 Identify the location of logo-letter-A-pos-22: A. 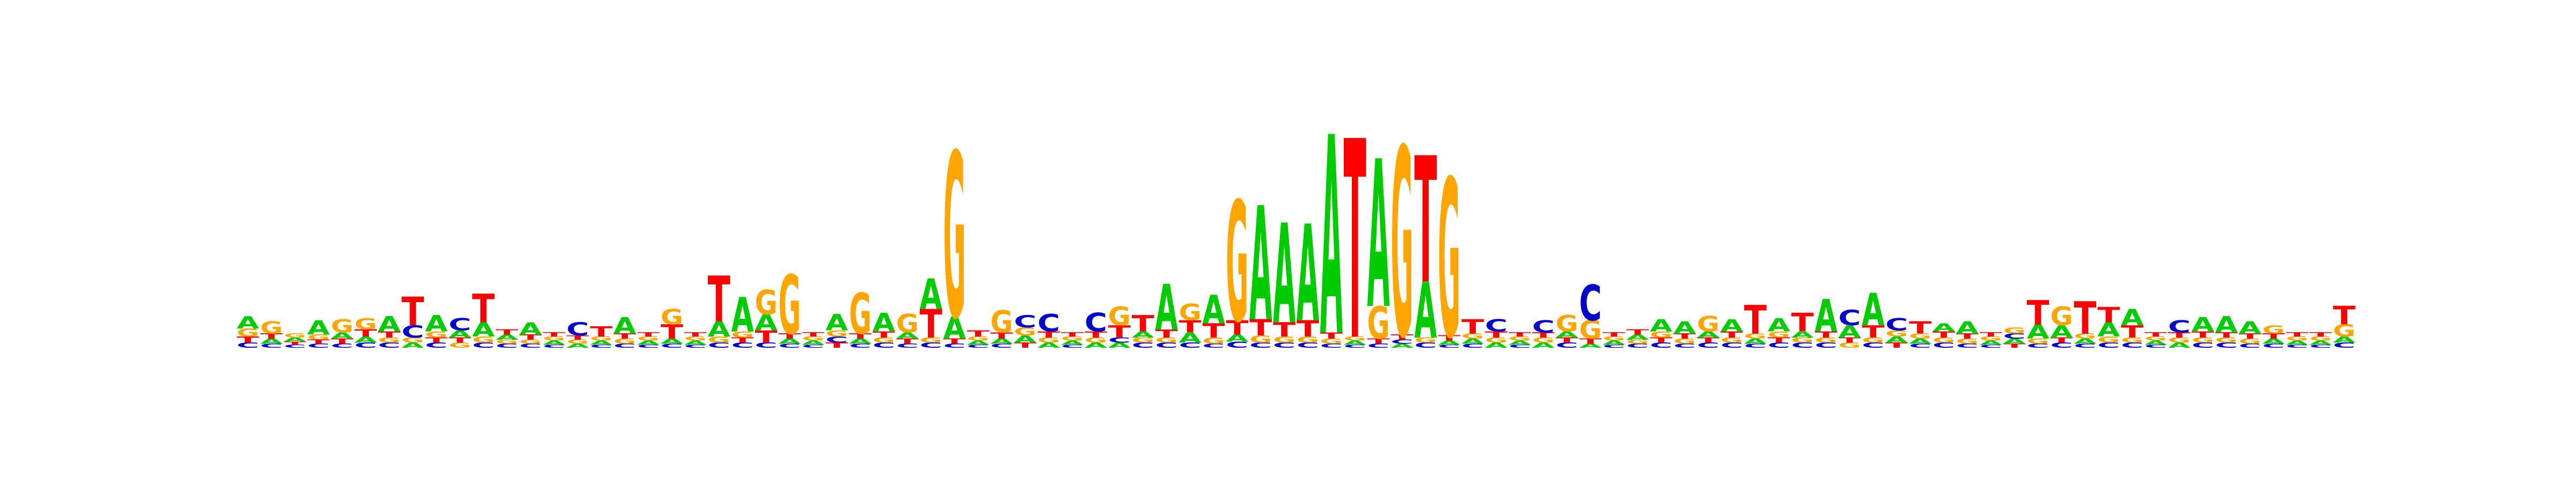
(742, 315).